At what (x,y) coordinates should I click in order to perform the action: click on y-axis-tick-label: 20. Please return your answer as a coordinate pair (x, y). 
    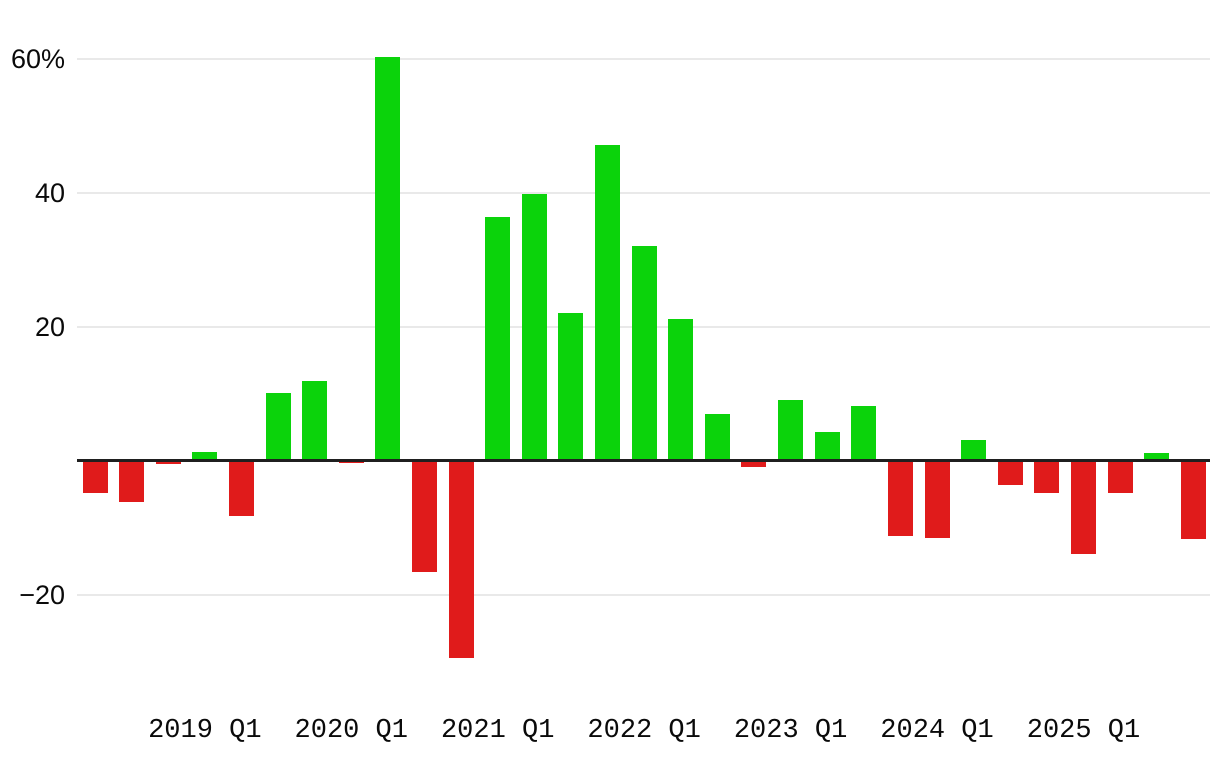
    Looking at the image, I should click on (49, 326).